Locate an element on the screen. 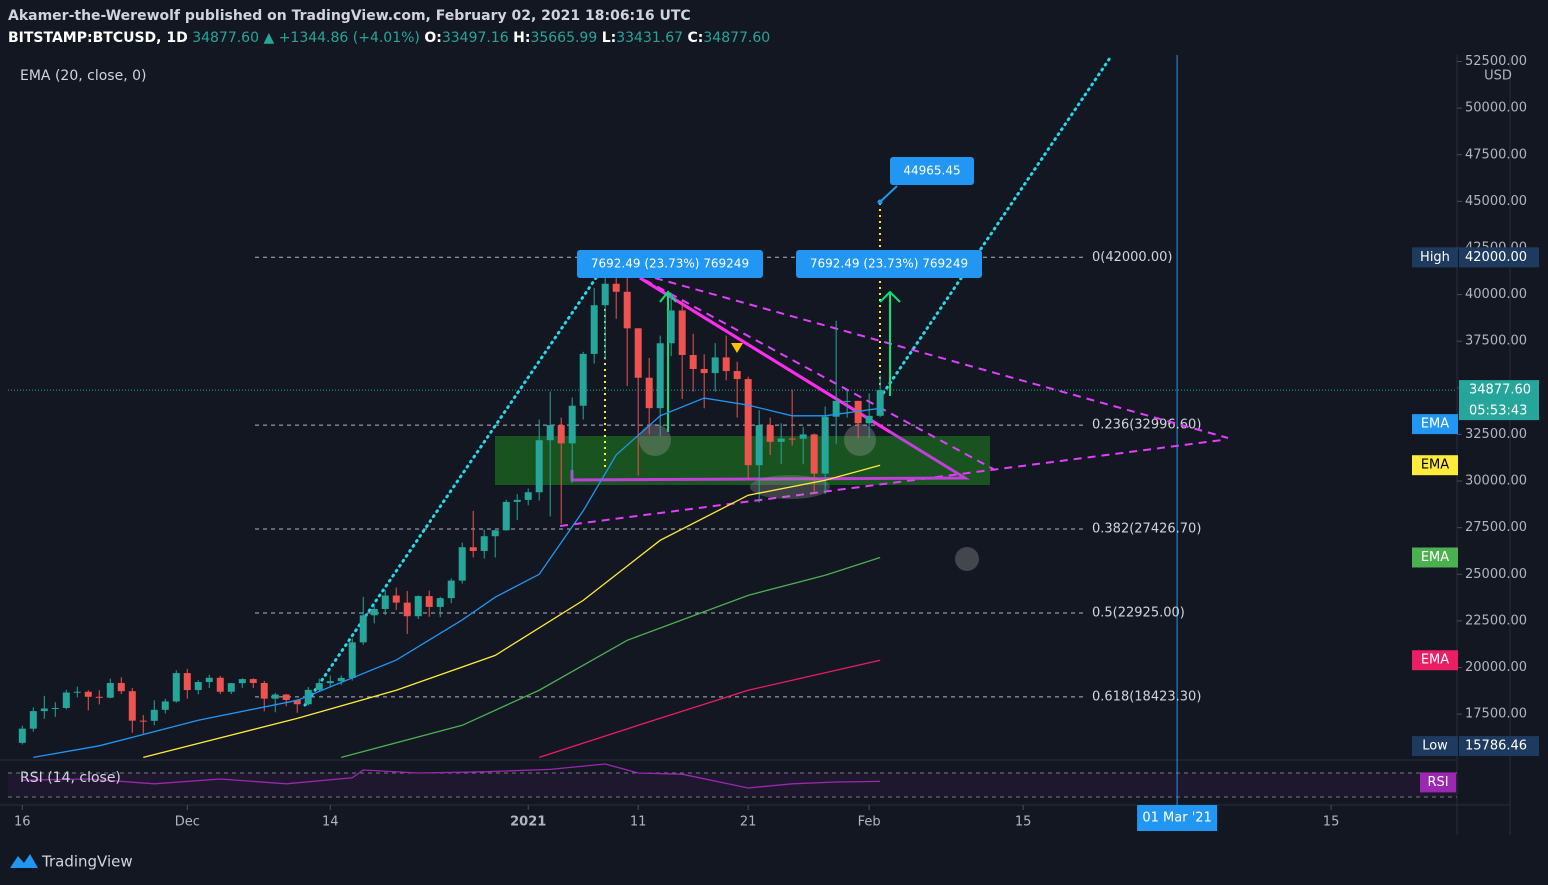 The width and height of the screenshot is (1548, 885). x-tick-label: 14 is located at coordinates (330, 822).